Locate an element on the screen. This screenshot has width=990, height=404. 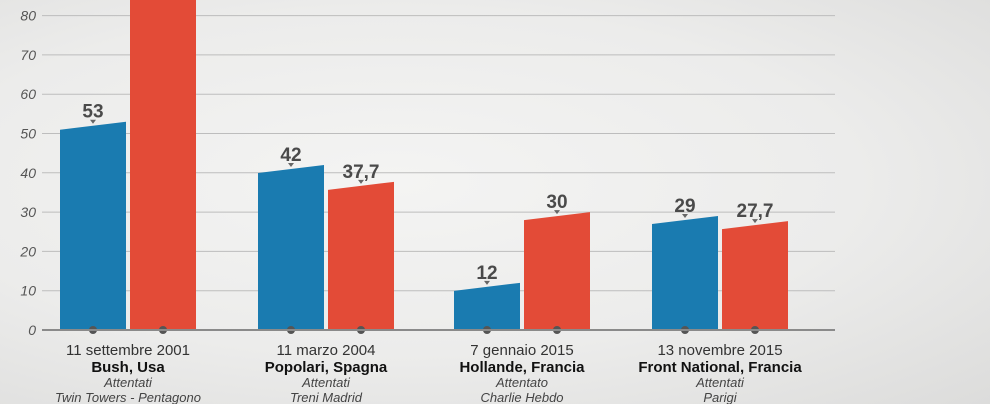
data-label: 53 is located at coordinates (92, 112).